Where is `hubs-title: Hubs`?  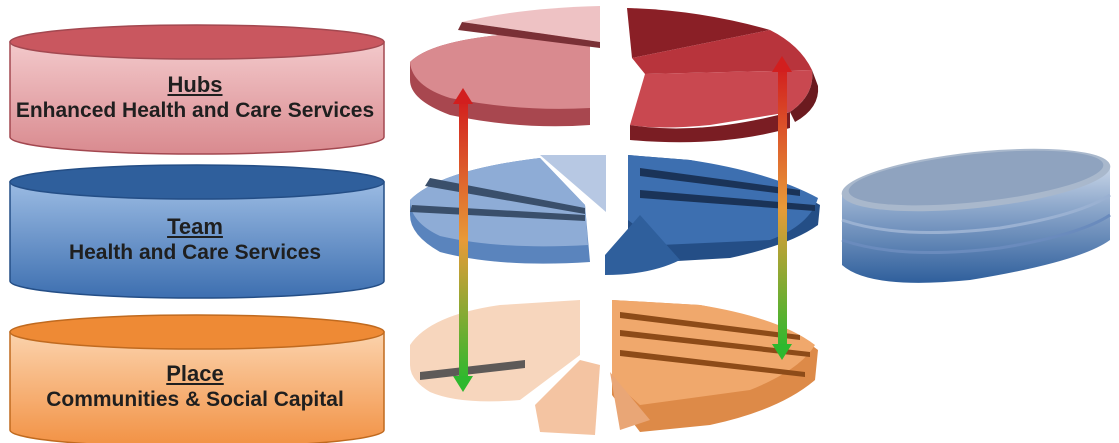 hubs-title: Hubs is located at coordinates (195, 85).